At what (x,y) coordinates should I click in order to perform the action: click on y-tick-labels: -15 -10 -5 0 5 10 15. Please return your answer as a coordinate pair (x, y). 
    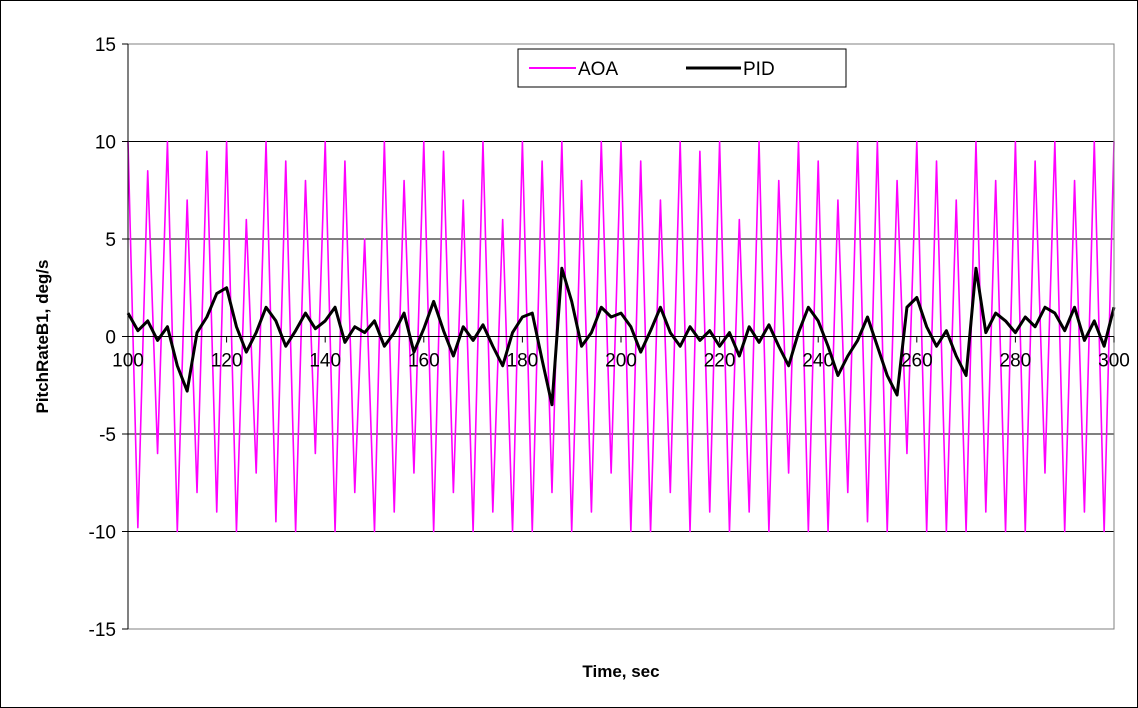
    Looking at the image, I should click on (102, 338).